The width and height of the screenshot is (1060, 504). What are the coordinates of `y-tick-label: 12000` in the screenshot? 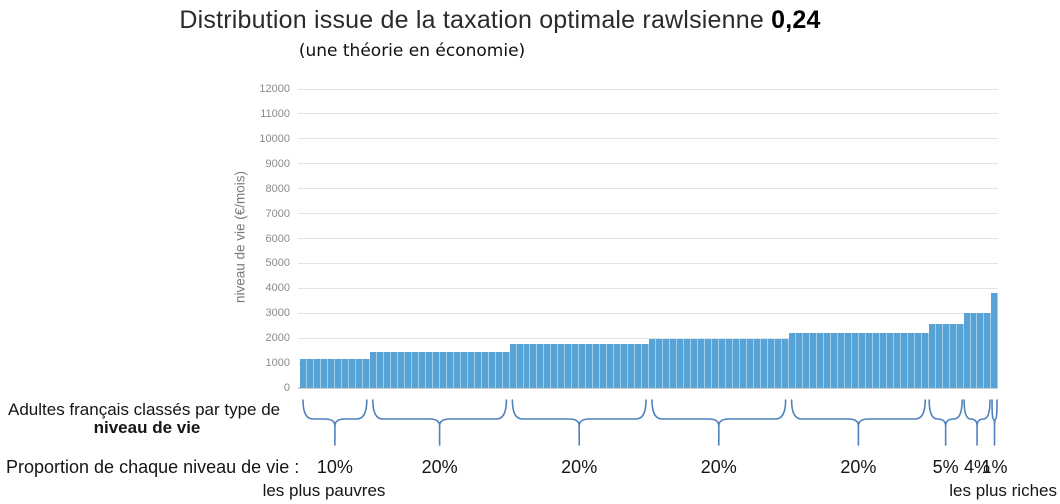 It's located at (274, 89).